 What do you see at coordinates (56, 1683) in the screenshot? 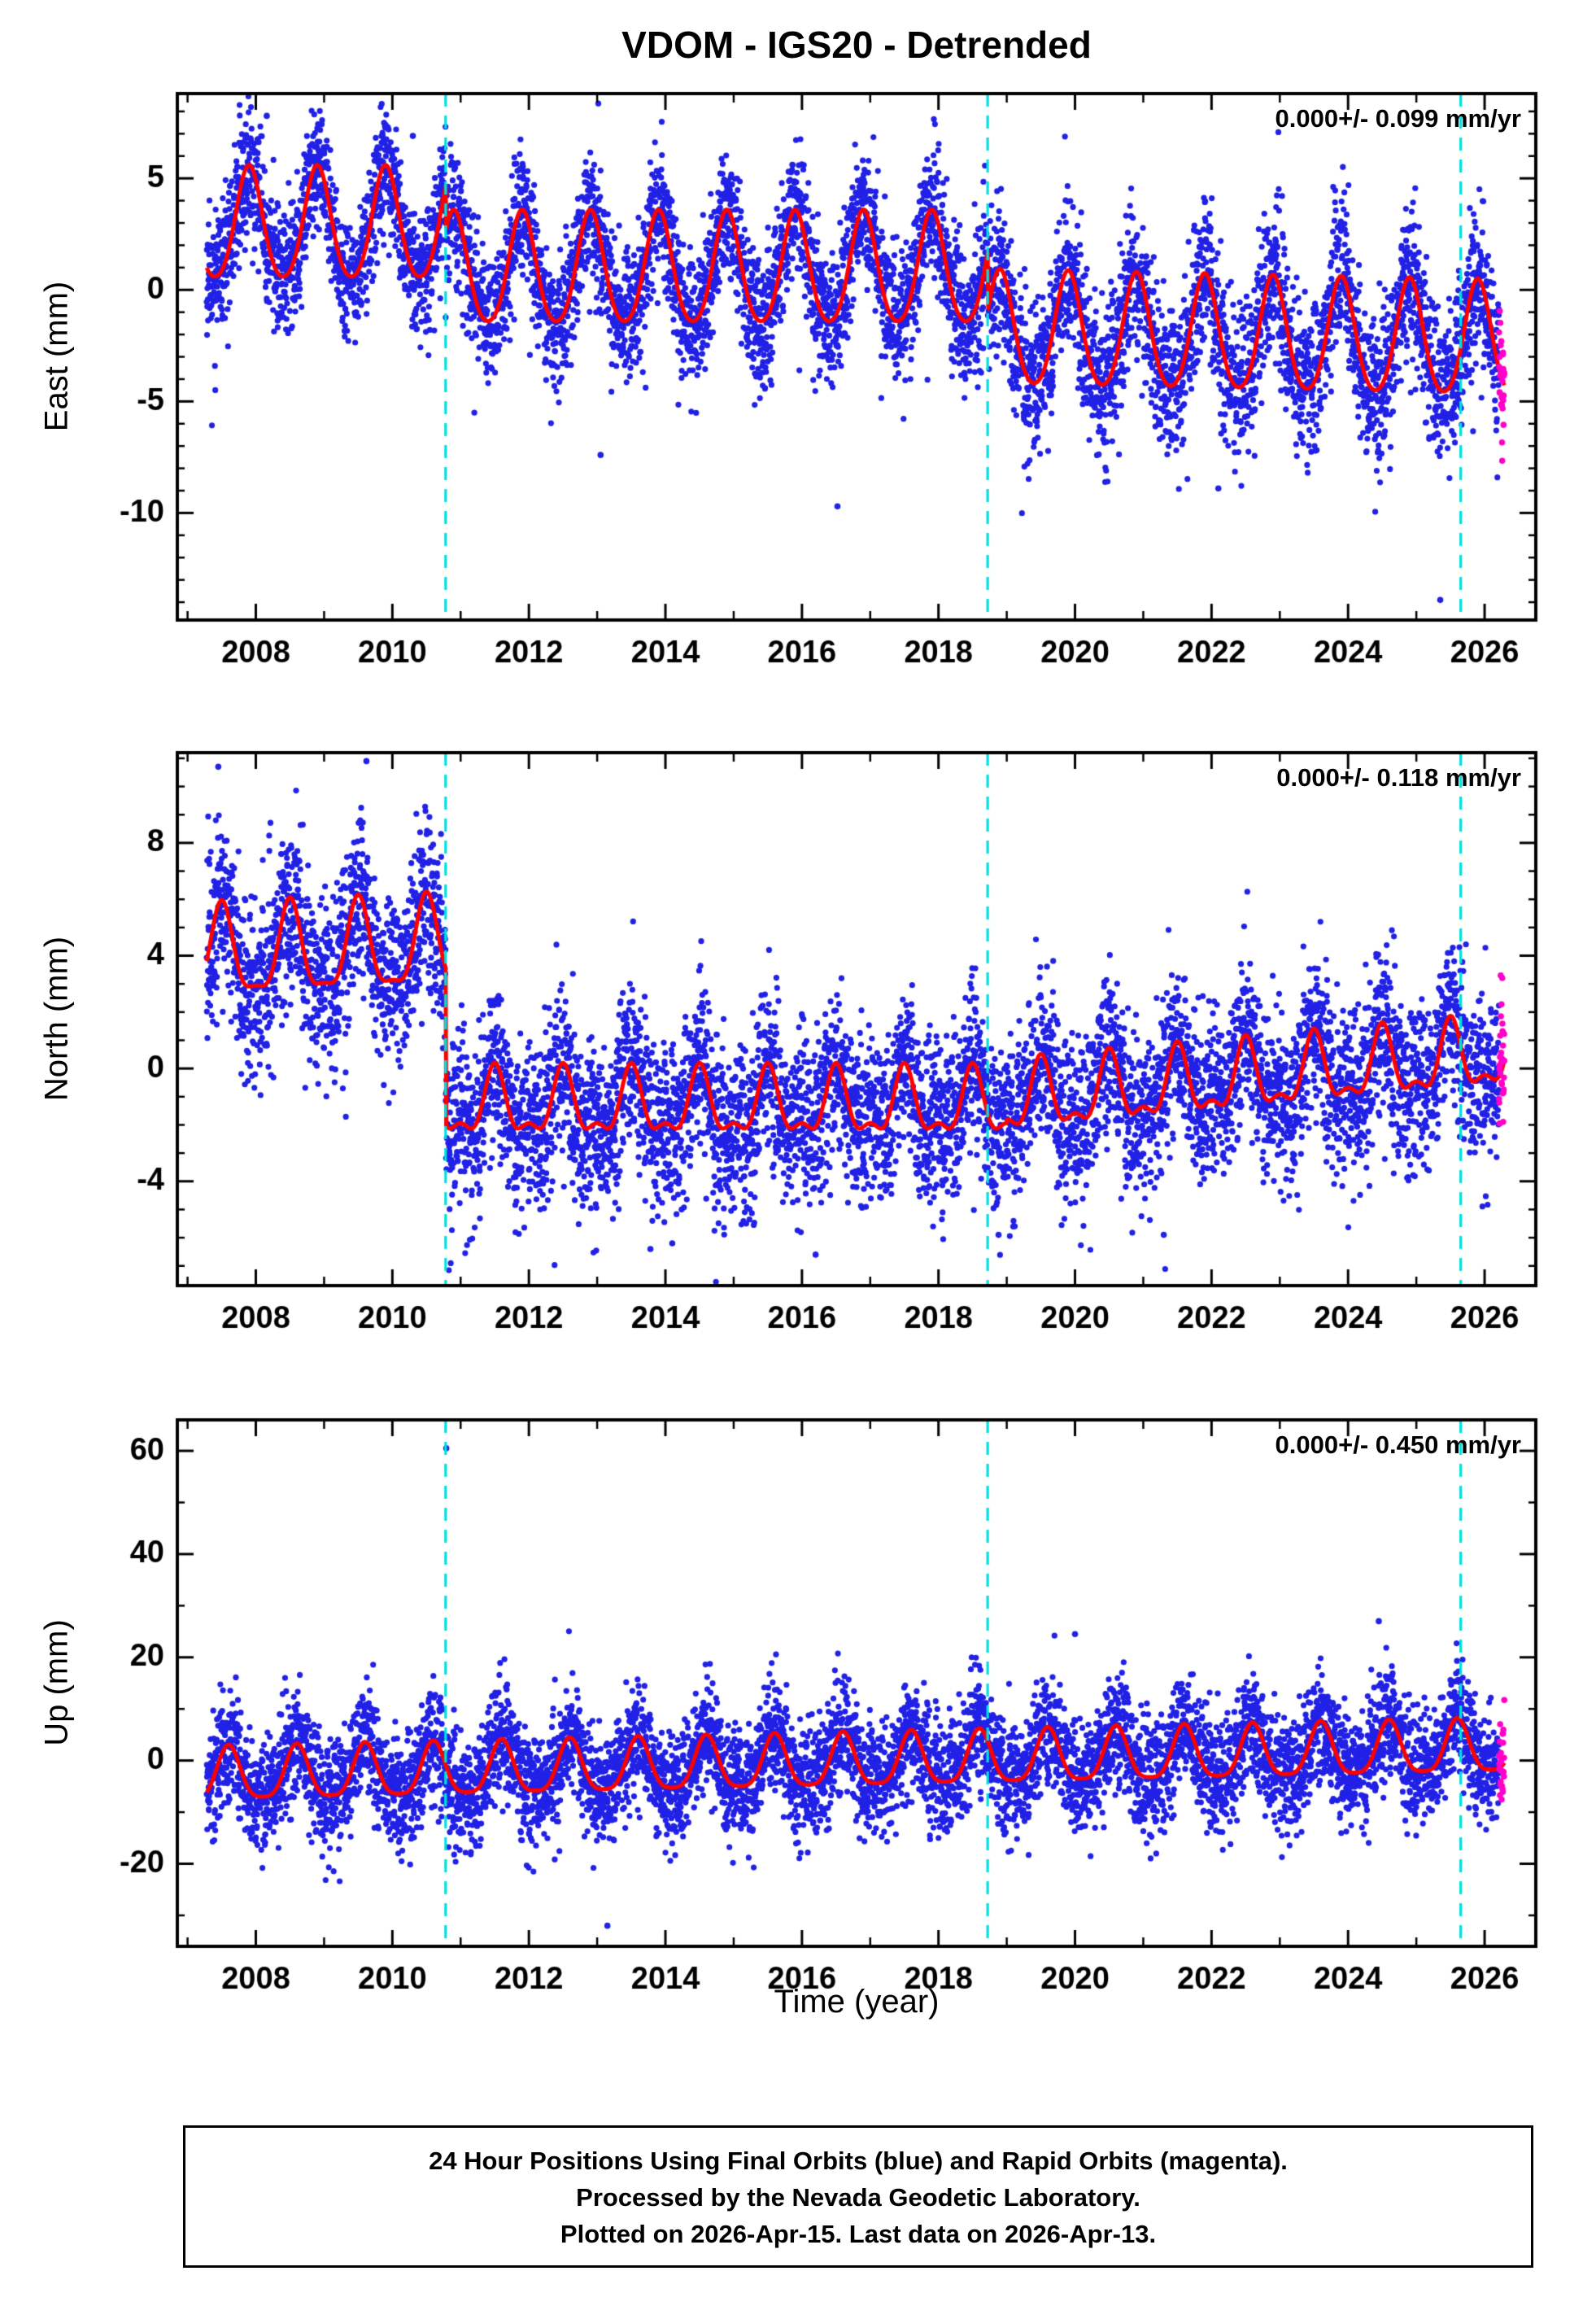
I see `y-axis-label-up: Up (mm)` at bounding box center [56, 1683].